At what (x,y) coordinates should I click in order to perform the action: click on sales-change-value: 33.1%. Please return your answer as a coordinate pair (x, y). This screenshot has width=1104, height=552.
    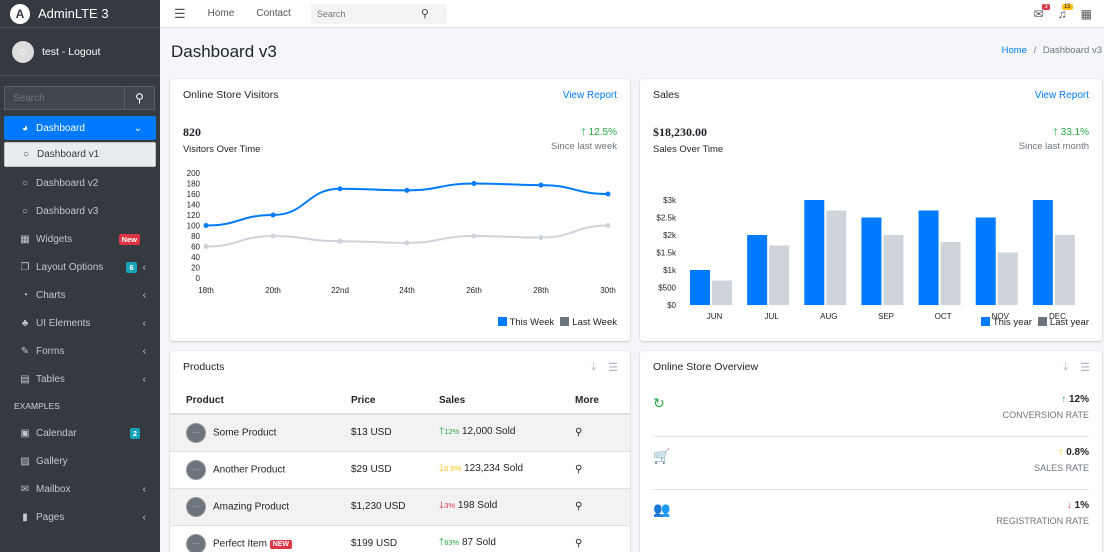
    Looking at the image, I should click on (1074, 132).